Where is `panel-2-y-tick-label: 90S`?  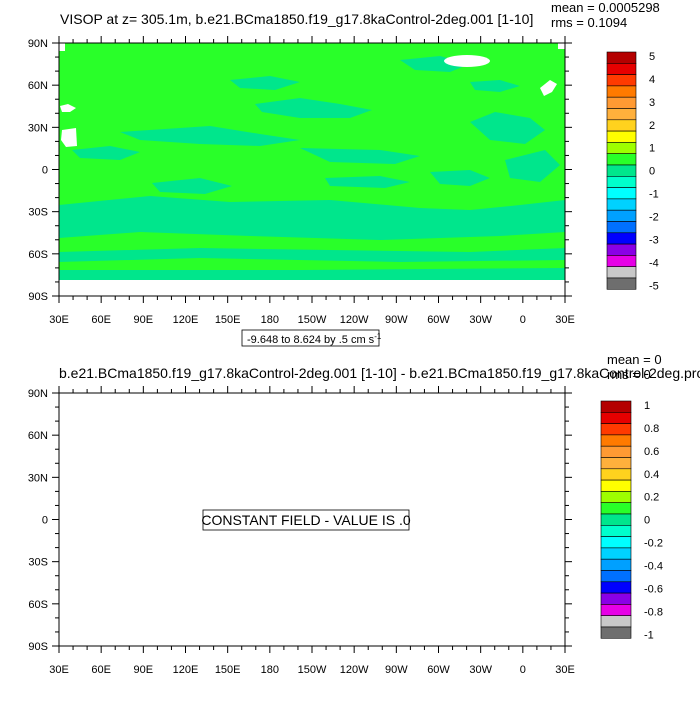
panel-2-y-tick-label: 90S is located at coordinates (38, 647).